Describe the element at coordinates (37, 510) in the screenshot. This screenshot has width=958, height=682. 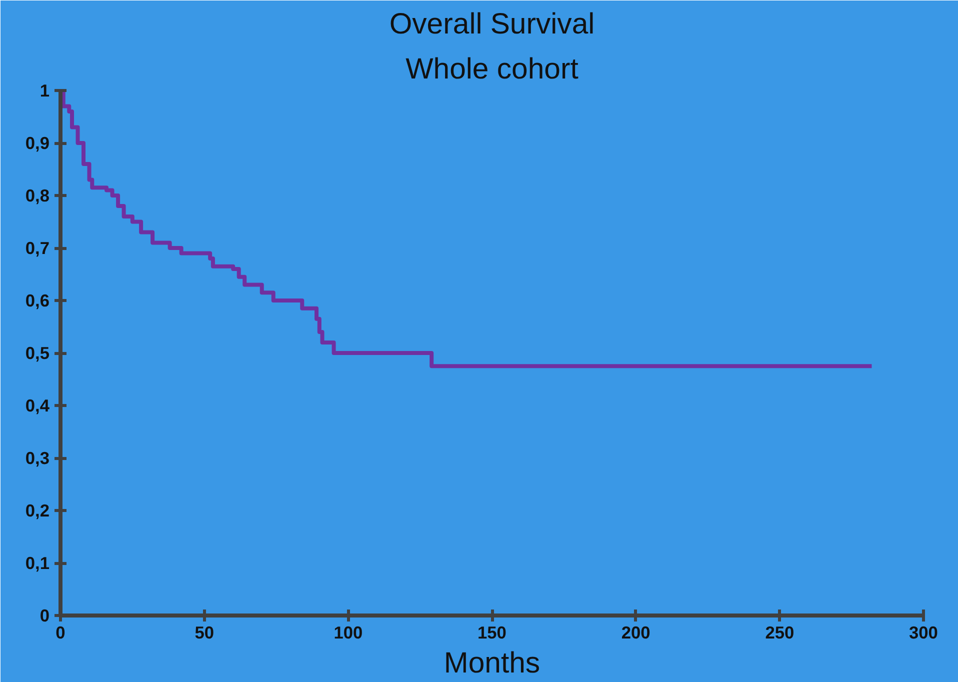
I see `y-tick-label: 0,2` at that location.